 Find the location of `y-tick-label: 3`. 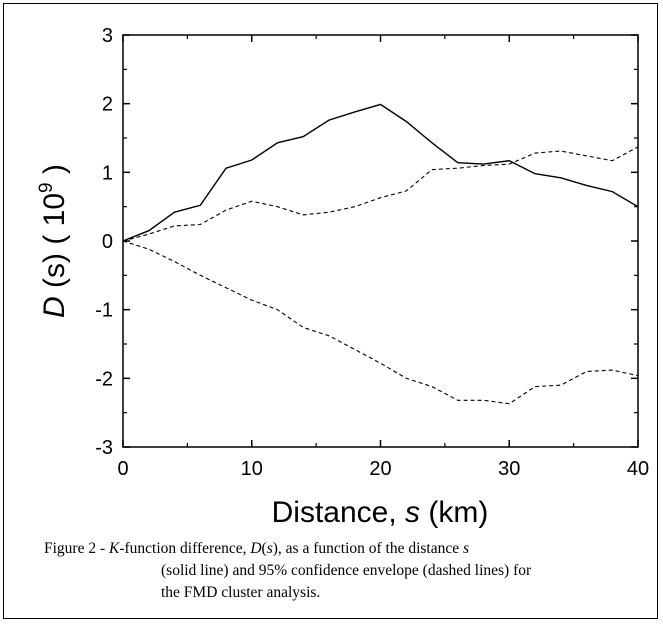

y-tick-label: 3 is located at coordinates (107, 36).